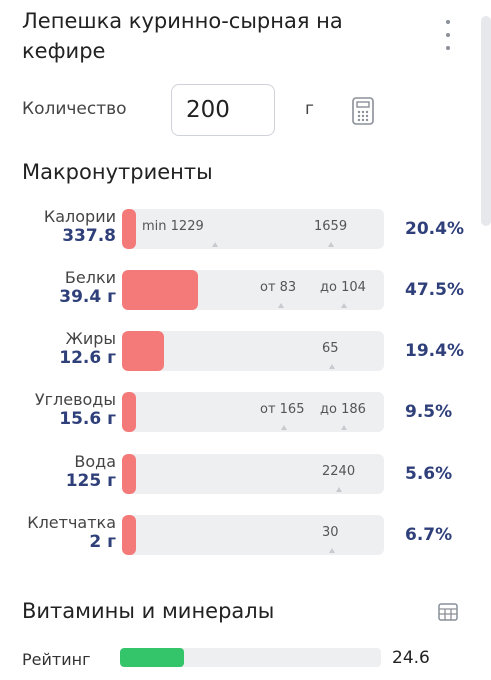 Image resolution: width=491 pixels, height=680 pixels. Describe the element at coordinates (56, 659) in the screenshot. I see `rating-label: Рейтинг` at that location.